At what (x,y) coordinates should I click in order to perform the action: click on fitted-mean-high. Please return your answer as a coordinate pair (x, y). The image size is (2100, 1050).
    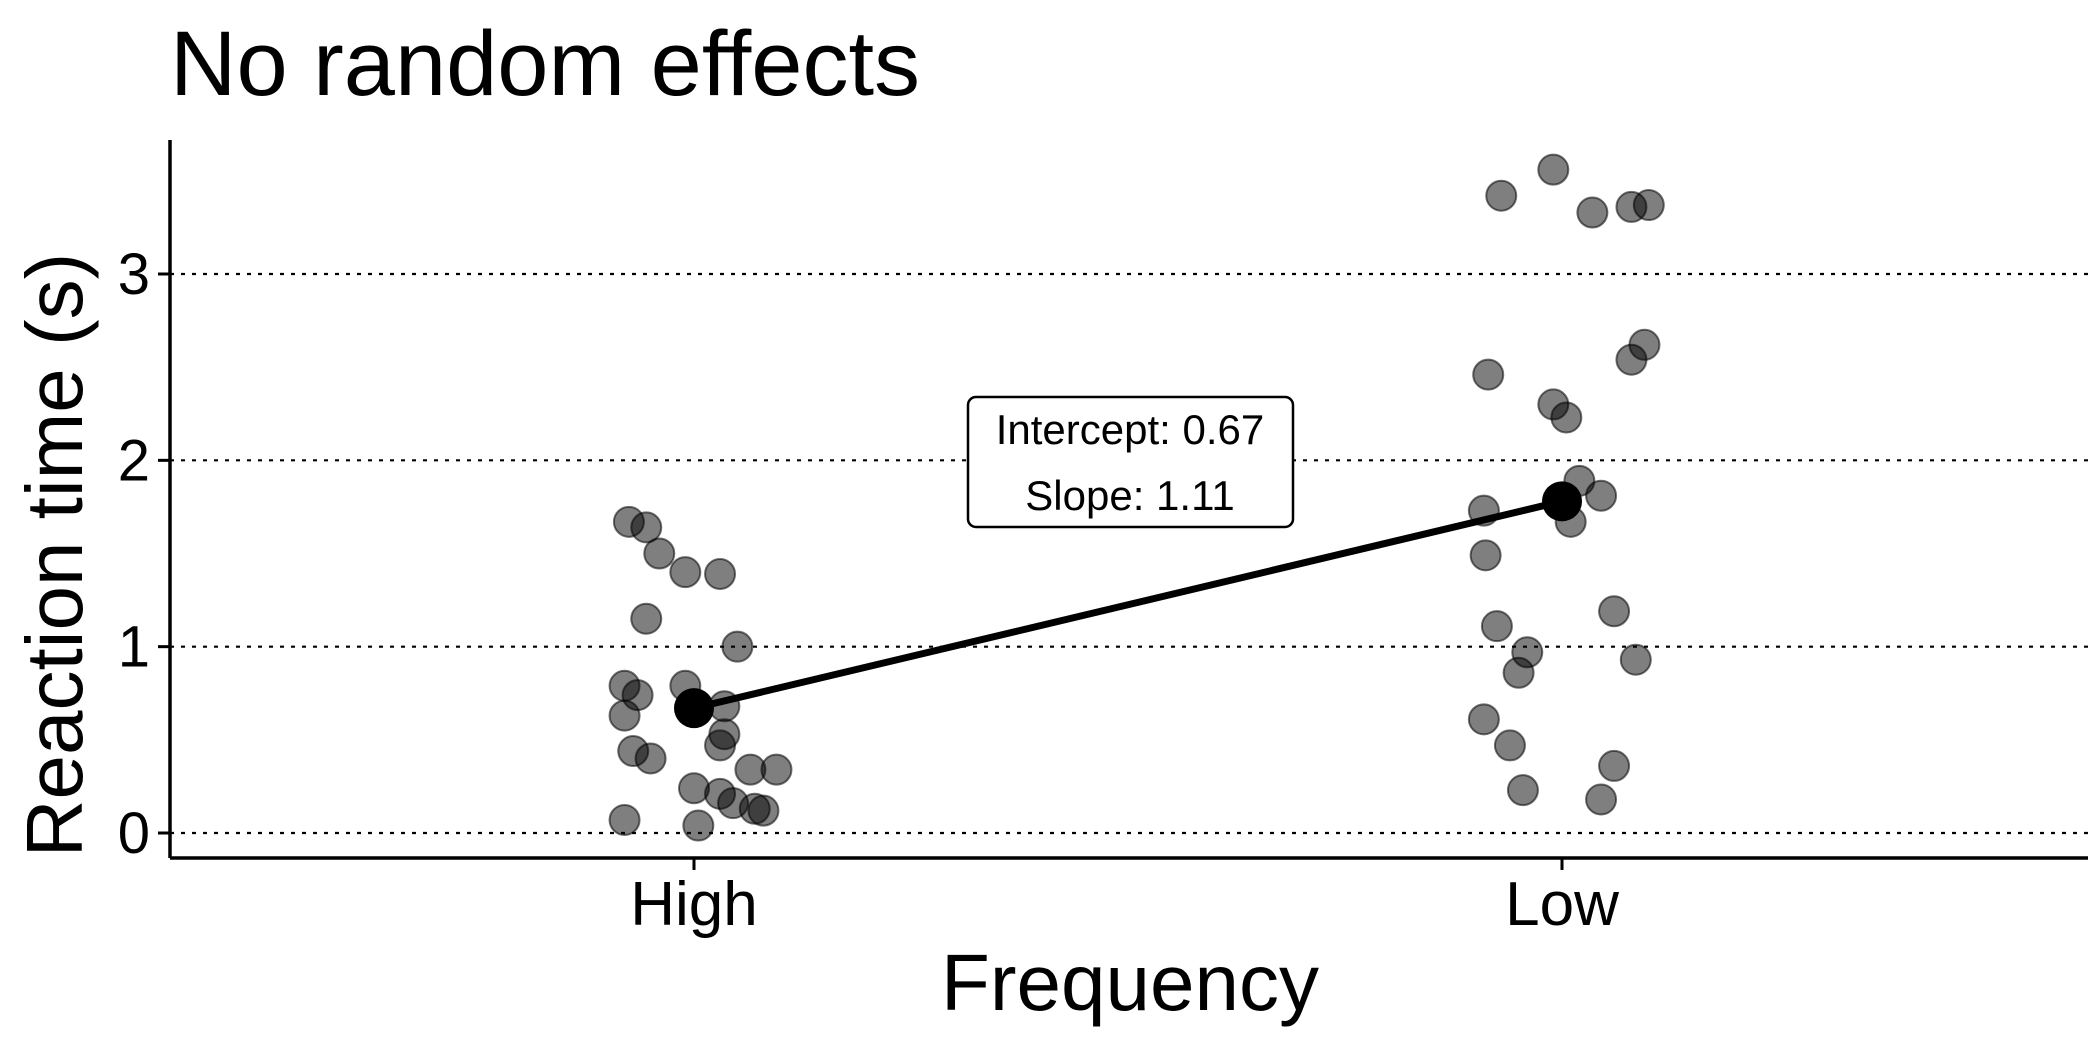
    Looking at the image, I should click on (694, 708).